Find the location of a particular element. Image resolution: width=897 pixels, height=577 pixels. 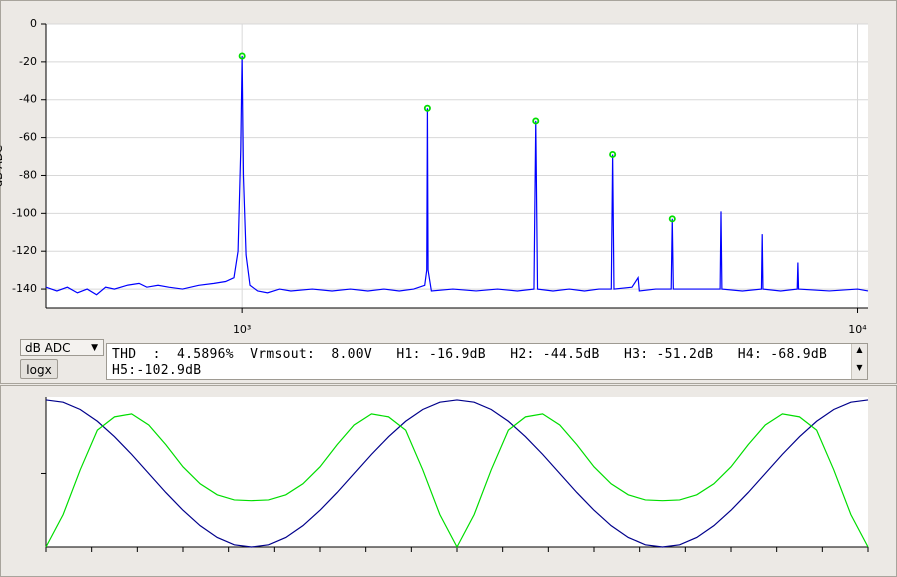

unit-select: dB ADC ▼ is located at coordinates (62, 347).